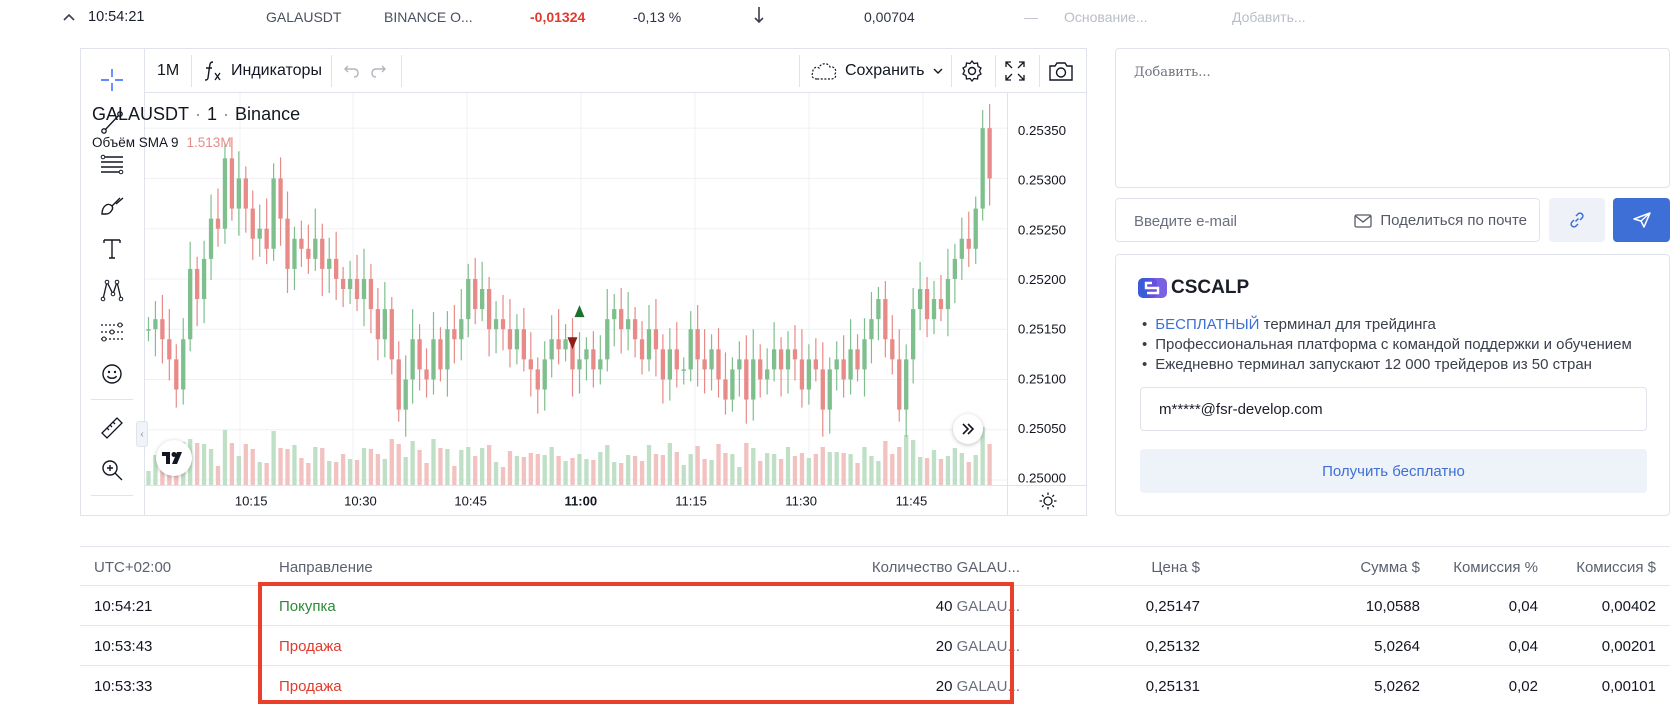  I want to click on cloud-icon, so click(824, 71).